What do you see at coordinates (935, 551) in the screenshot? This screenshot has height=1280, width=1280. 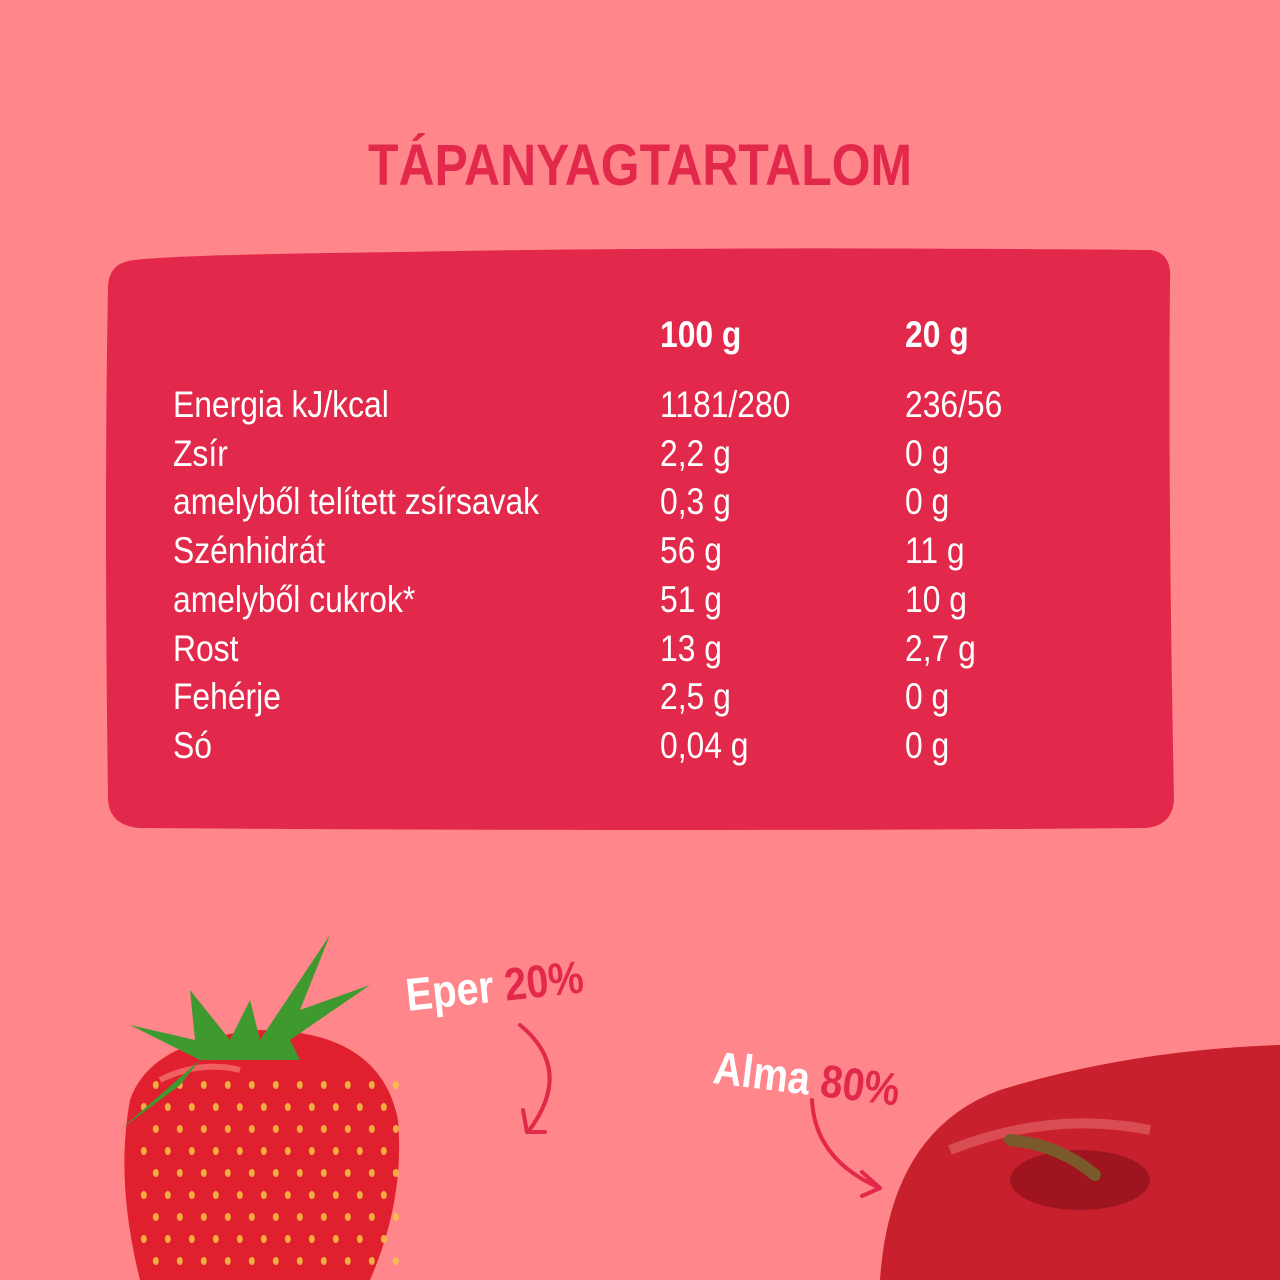 I see `value-per-20g: 11 g` at bounding box center [935, 551].